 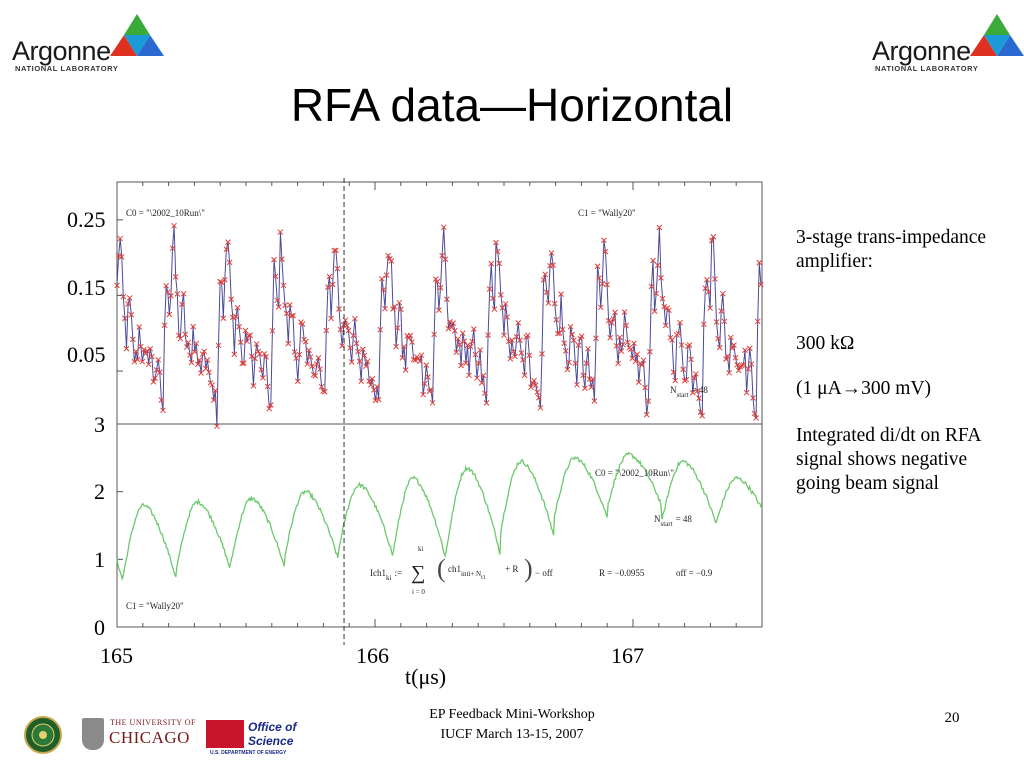 What do you see at coordinates (421, 549) in the screenshot?
I see `svg-text: ki` at bounding box center [421, 549].